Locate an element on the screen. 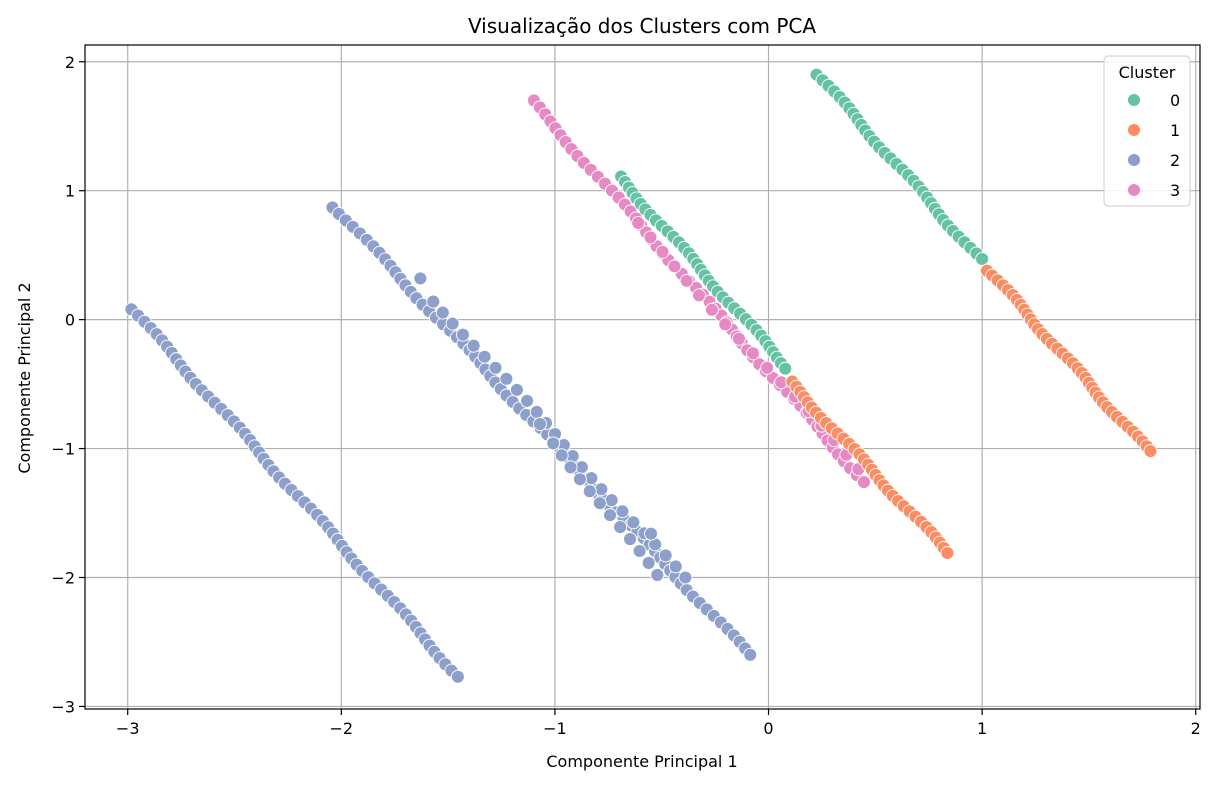 This screenshot has width=1218, height=785. series-0-points is located at coordinates (802, 221).